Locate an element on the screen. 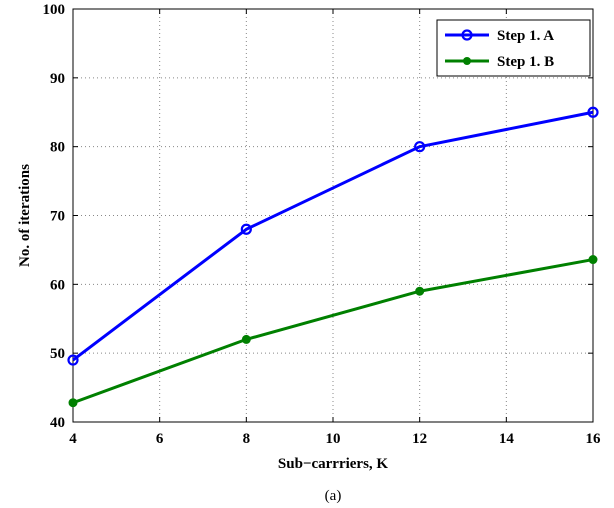  x-axis-label: Sub−carrriers, K is located at coordinates (333, 464).